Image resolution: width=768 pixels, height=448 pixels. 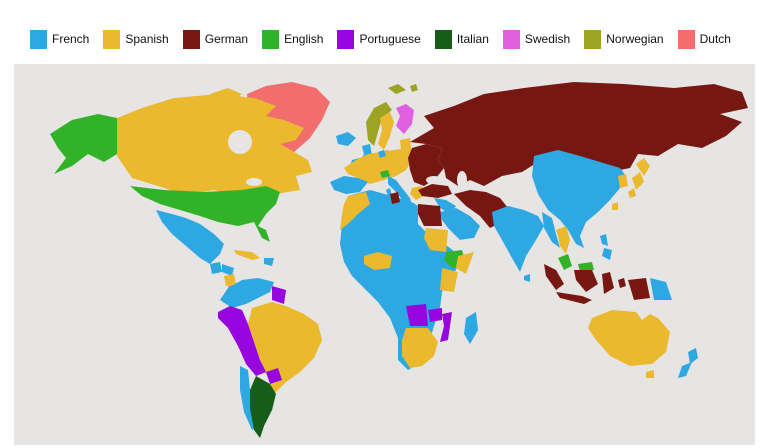 I want to click on region-nicaragua, so click(x=230, y=280).